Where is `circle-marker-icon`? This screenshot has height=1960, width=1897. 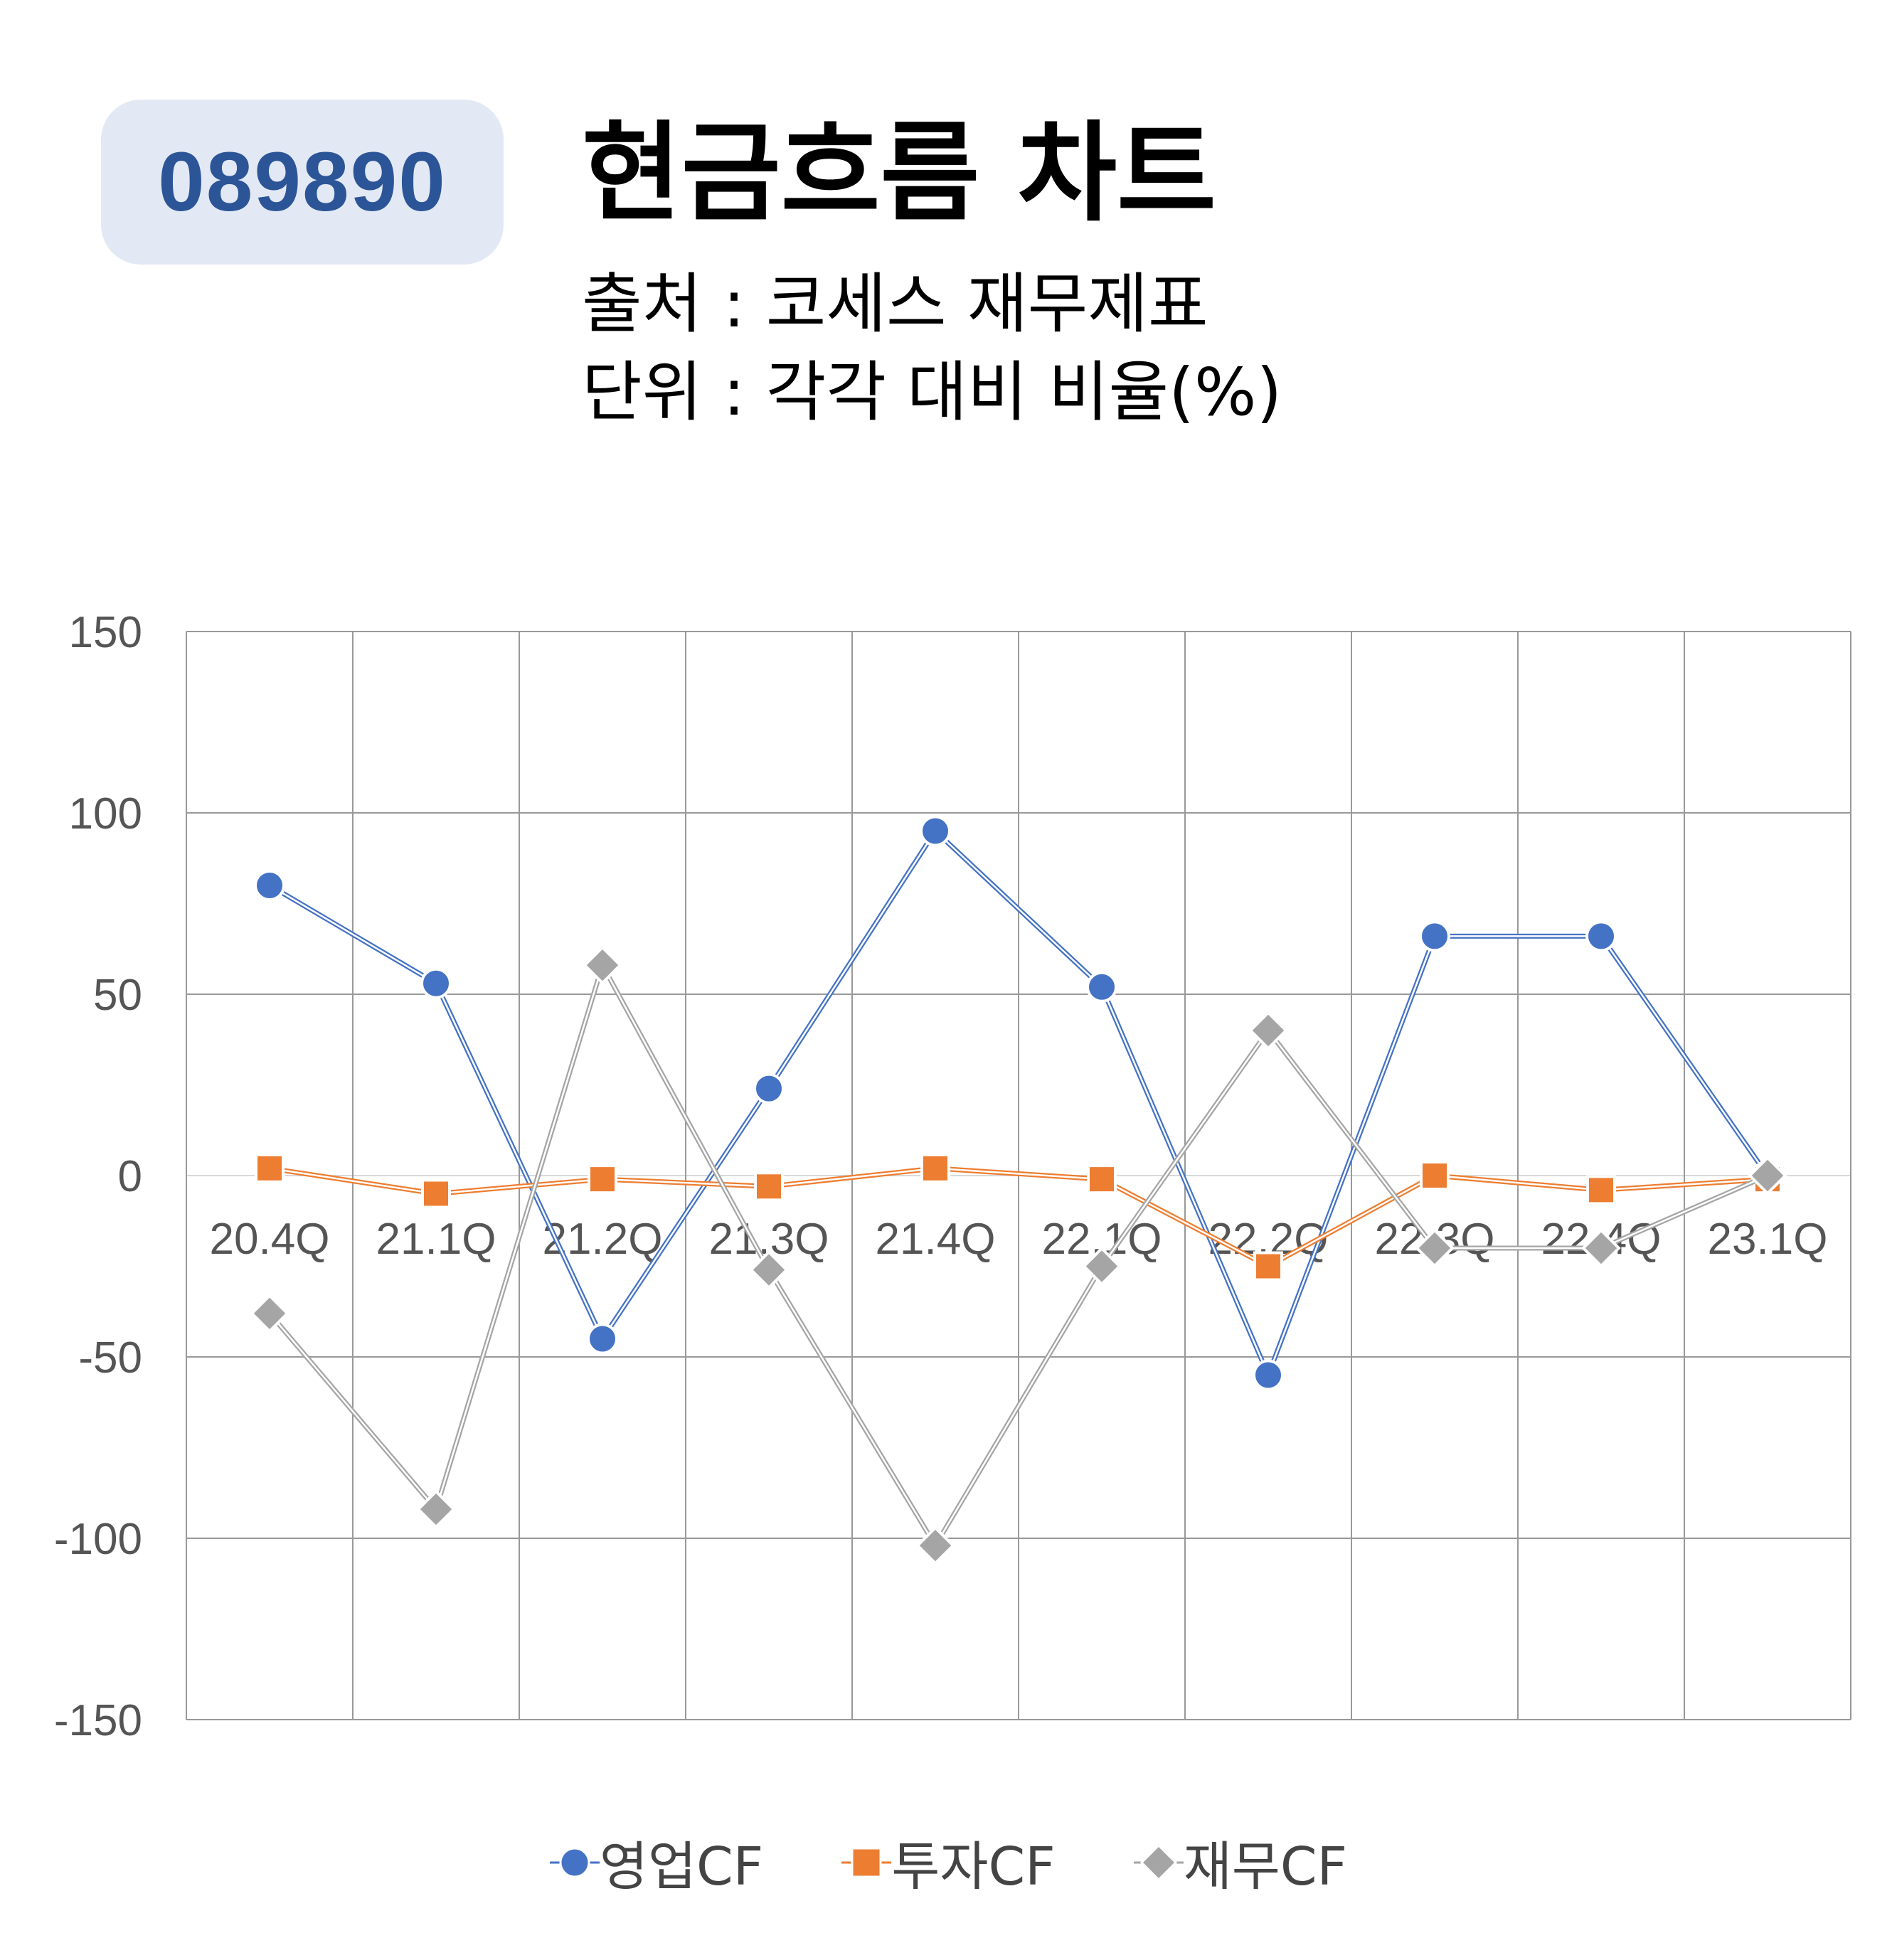
circle-marker-icon is located at coordinates (575, 1862).